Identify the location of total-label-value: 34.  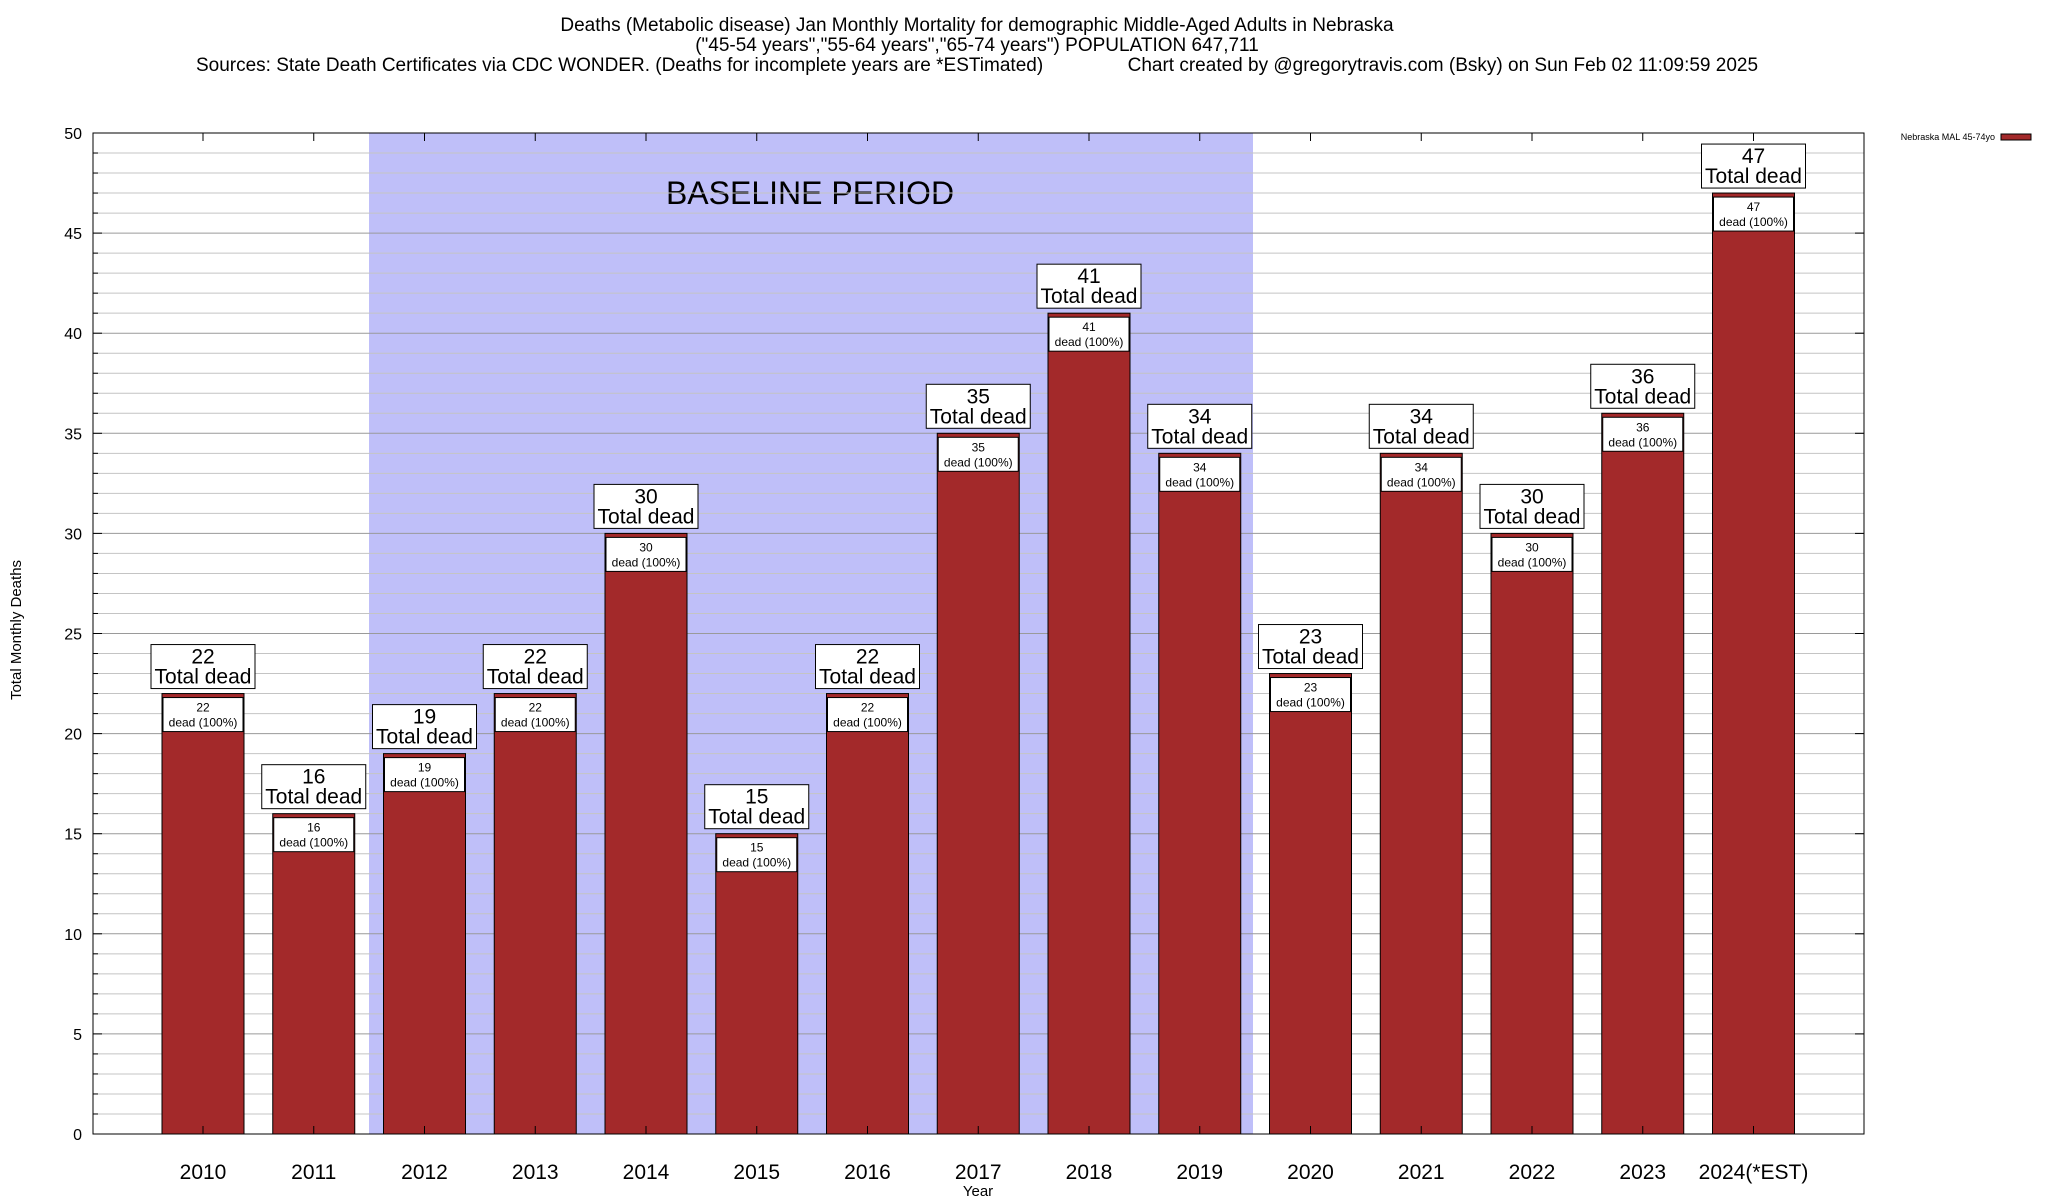
(1422, 416).